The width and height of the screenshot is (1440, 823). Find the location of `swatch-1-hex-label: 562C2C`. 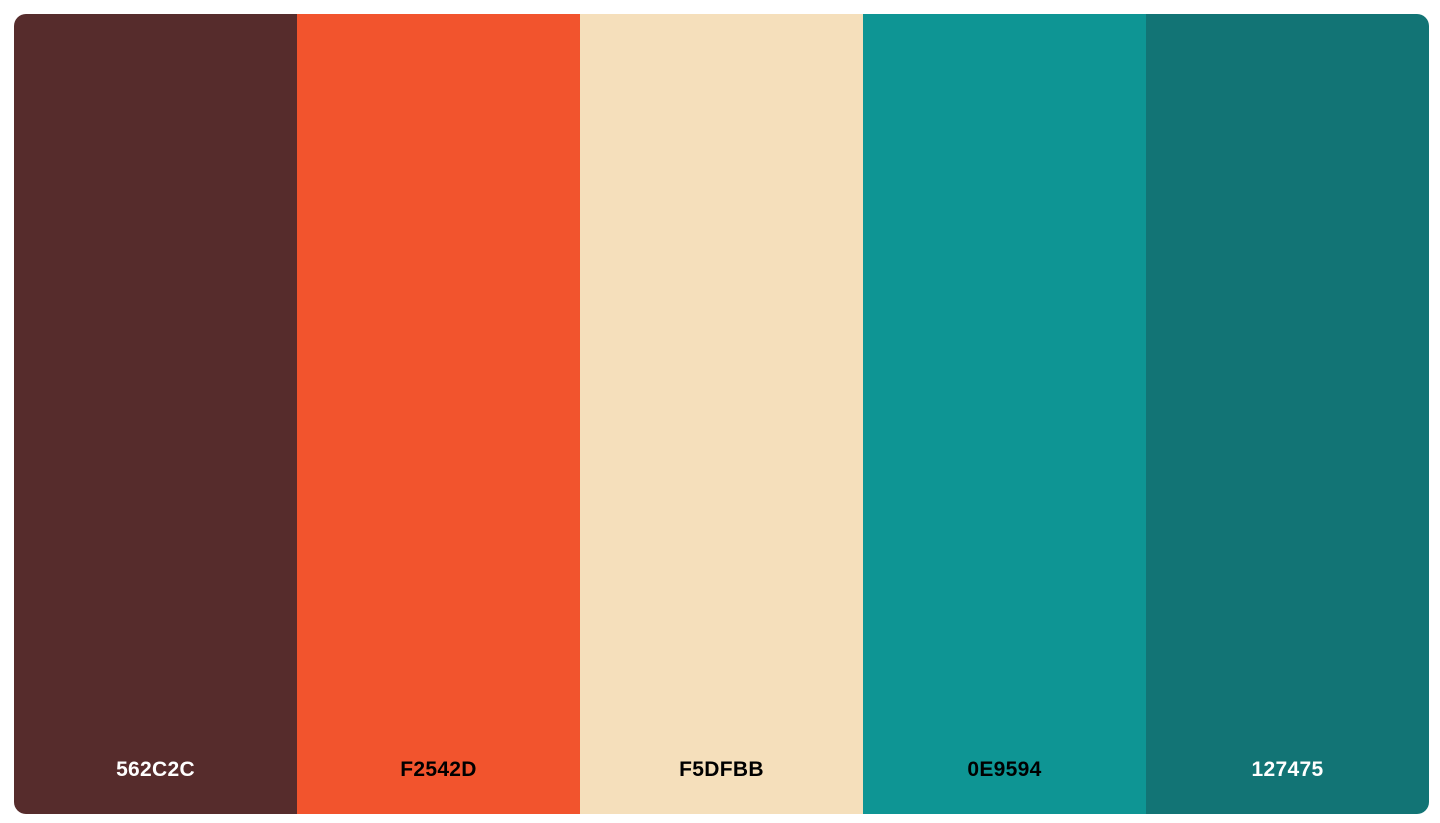

swatch-1-hex-label: 562C2C is located at coordinates (155, 769).